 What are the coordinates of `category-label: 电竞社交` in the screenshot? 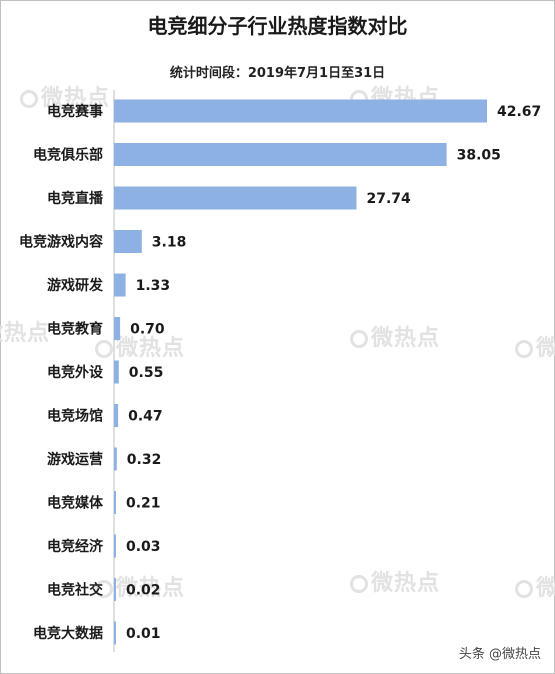 It's located at (75, 590).